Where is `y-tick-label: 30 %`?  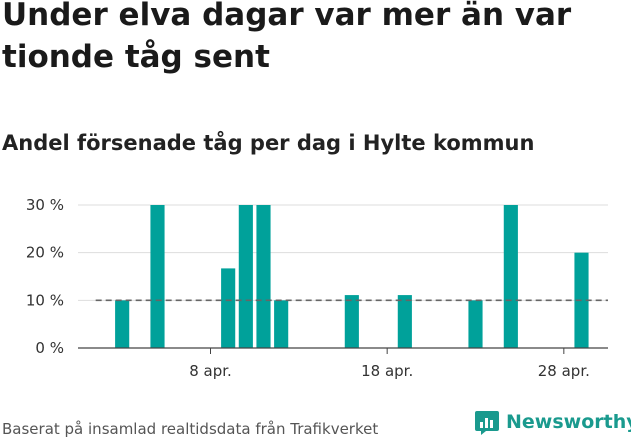
y-tick-label: 30 % is located at coordinates (45, 205).